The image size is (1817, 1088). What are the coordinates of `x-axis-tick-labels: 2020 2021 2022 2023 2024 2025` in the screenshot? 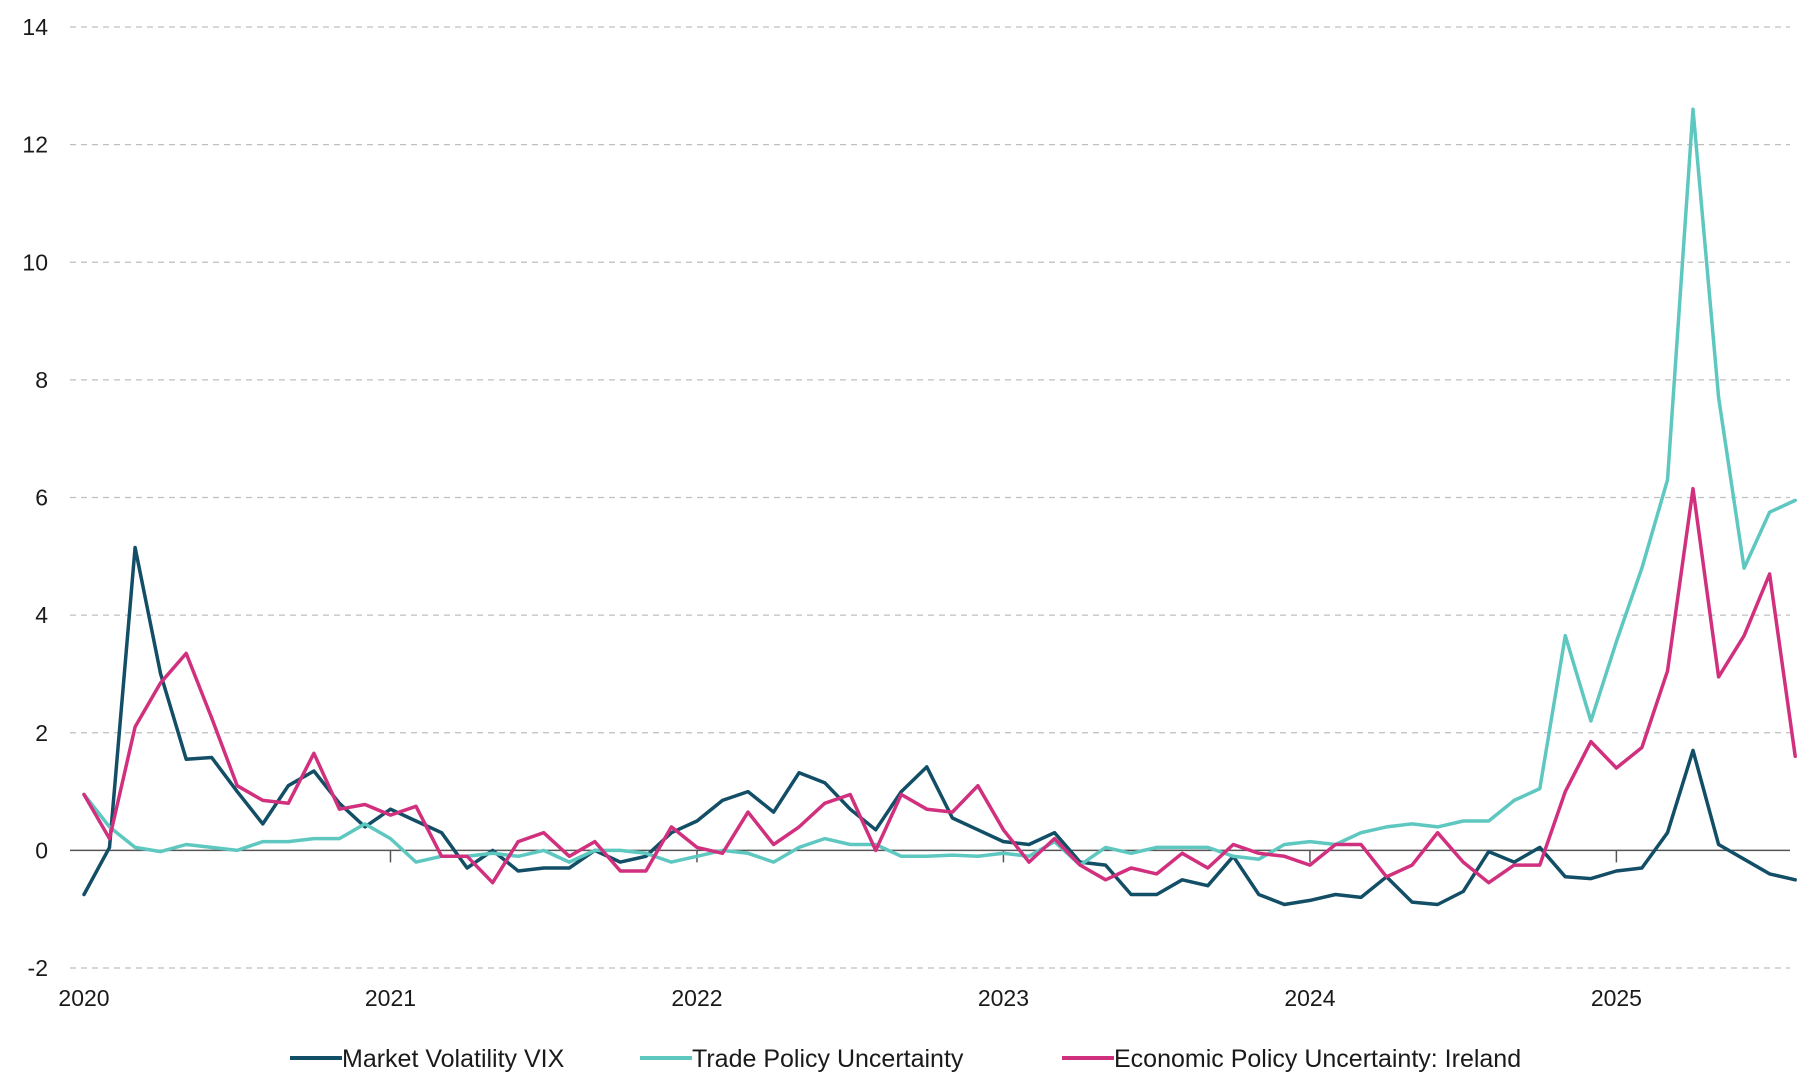 It's located at (850, 930).